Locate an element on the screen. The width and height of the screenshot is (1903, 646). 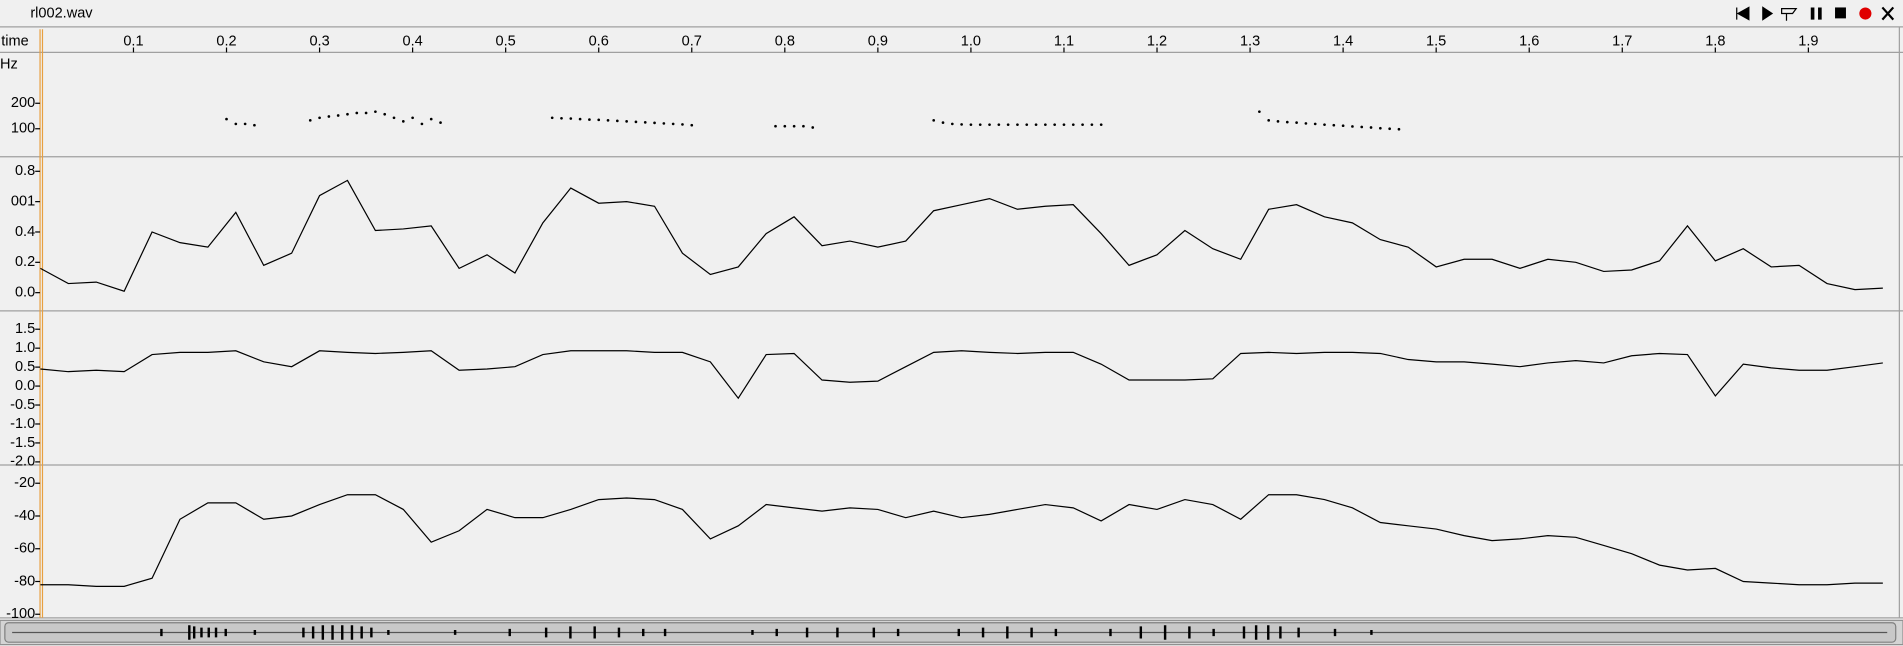
y-tick-label: 0.2 is located at coordinates (25, 262).